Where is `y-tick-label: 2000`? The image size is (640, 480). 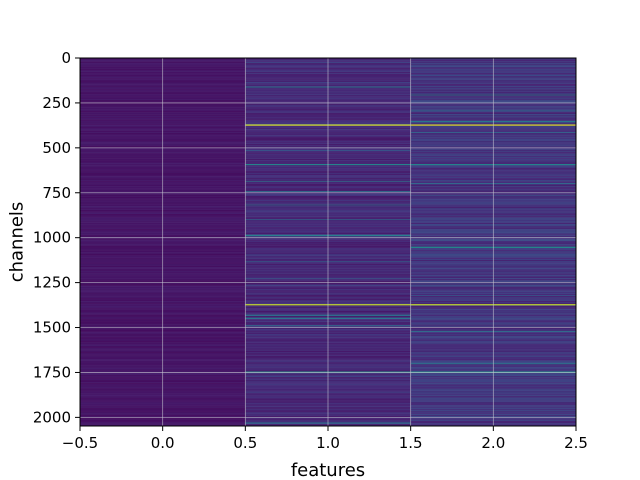 y-tick-label: 2000 is located at coordinates (52, 417).